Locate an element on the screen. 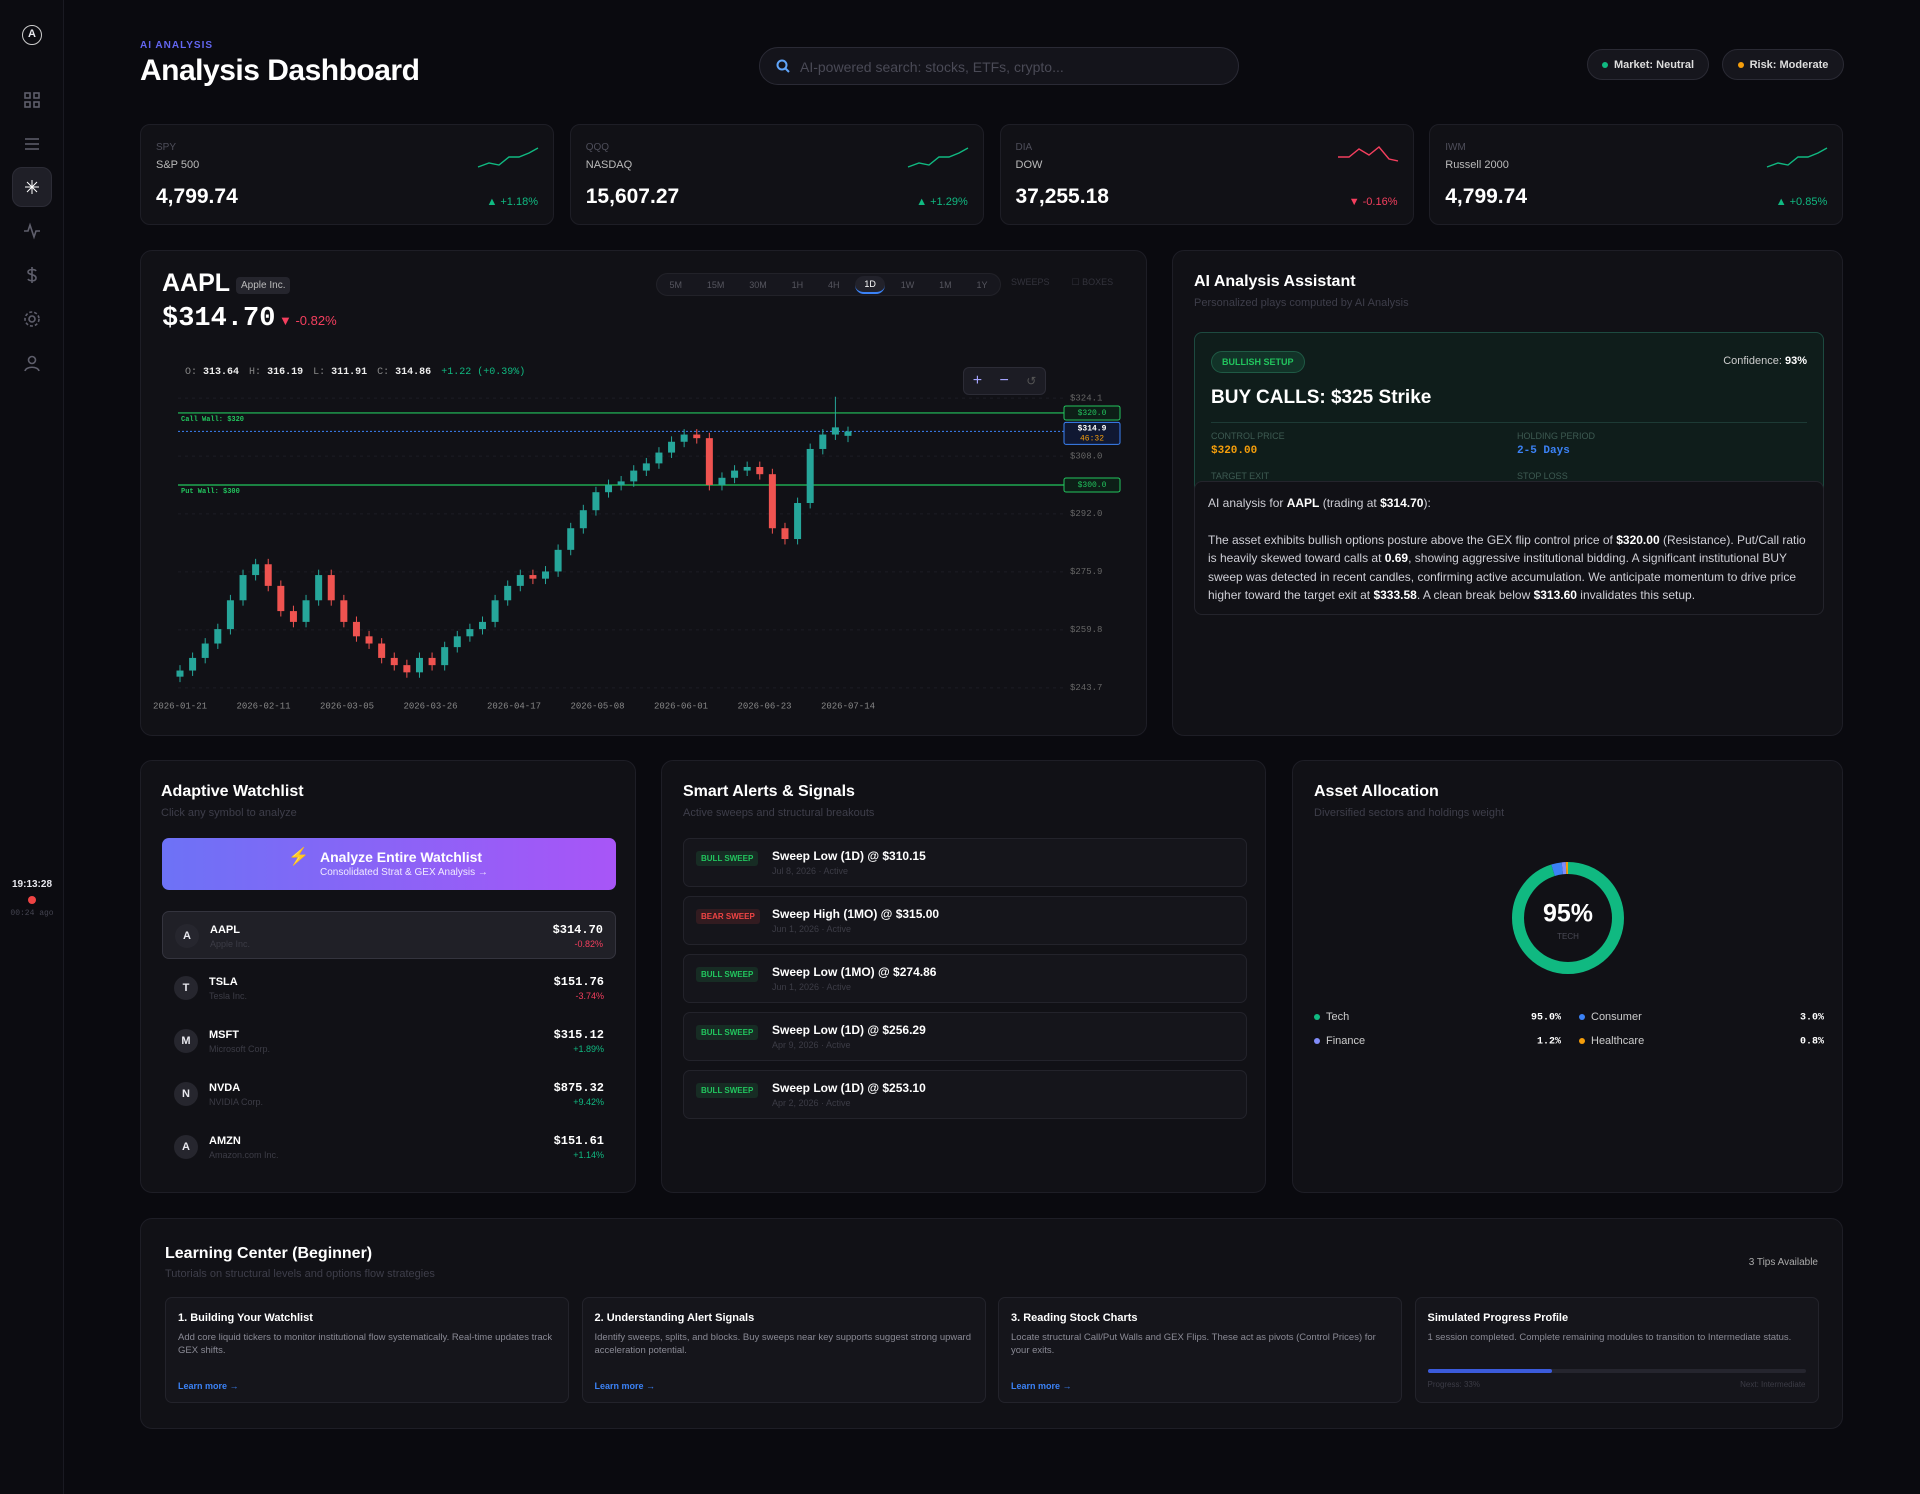 This screenshot has height=1494, width=1920. toggles: SWEEPS ☐ BOXES is located at coordinates (1062, 282).